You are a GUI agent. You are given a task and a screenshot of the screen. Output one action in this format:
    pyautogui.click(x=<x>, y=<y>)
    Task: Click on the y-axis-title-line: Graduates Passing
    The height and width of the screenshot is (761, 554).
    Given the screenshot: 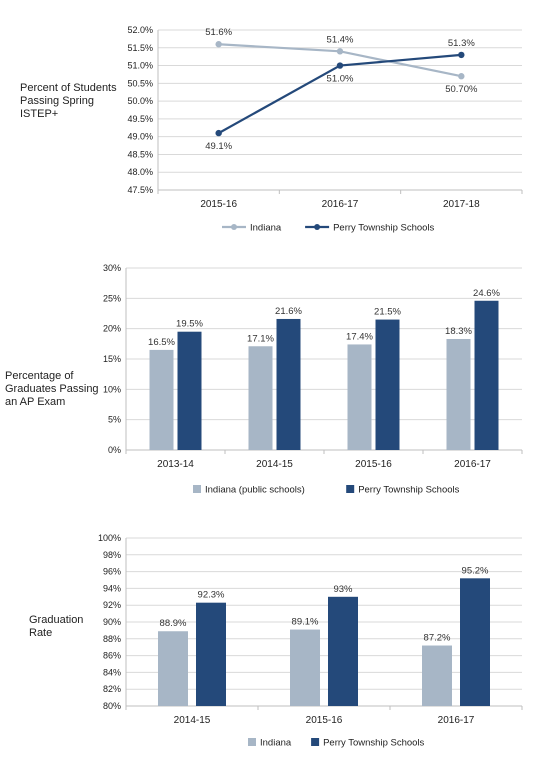 What is the action you would take?
    pyautogui.click(x=52, y=389)
    